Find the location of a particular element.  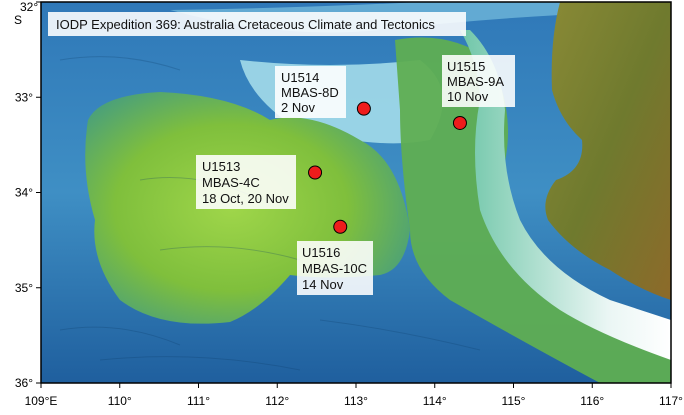

lon-tick-label: 110° is located at coordinates (120, 401).